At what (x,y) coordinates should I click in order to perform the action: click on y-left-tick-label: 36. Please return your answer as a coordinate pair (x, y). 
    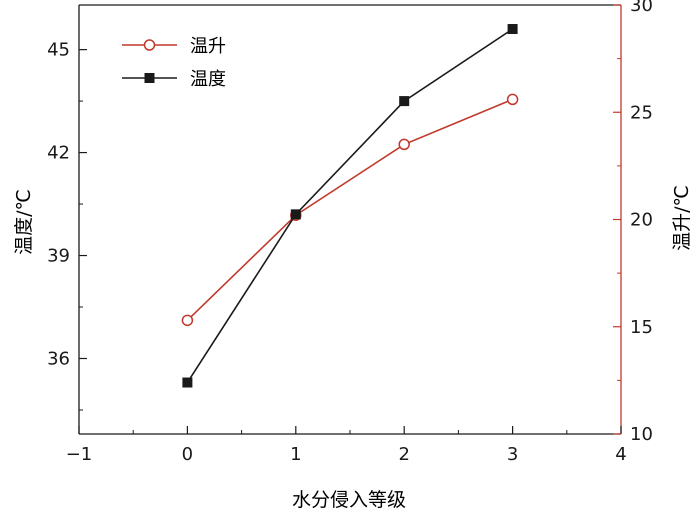
    Looking at the image, I should click on (58, 358).